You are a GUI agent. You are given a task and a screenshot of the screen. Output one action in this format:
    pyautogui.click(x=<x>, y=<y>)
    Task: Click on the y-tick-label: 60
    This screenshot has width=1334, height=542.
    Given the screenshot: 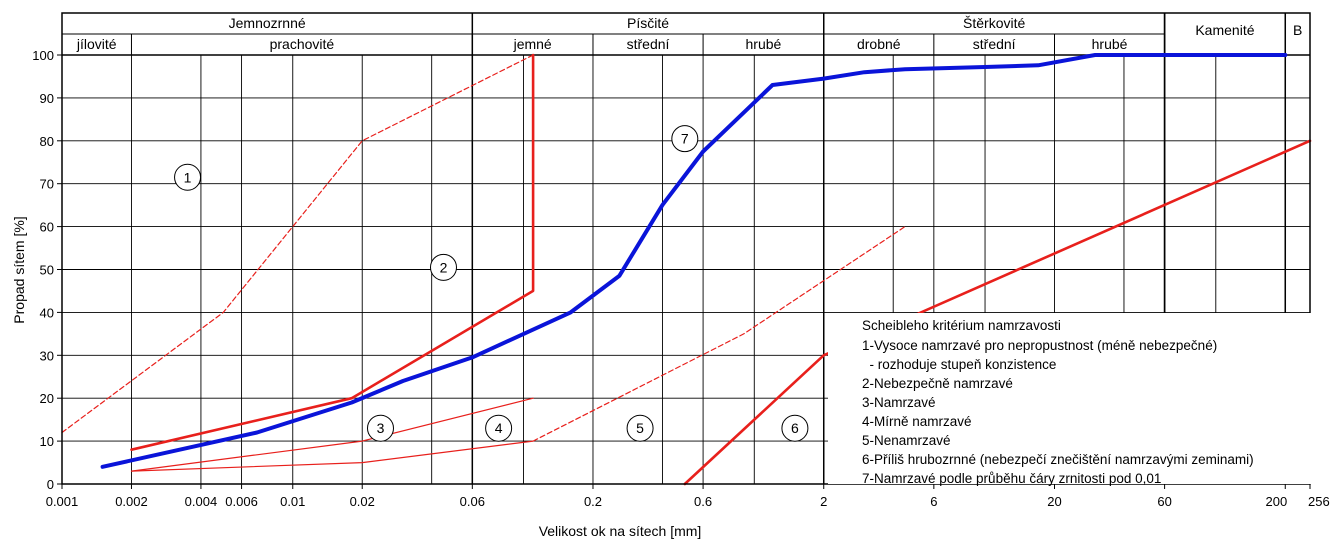 What is the action you would take?
    pyautogui.click(x=47, y=227)
    